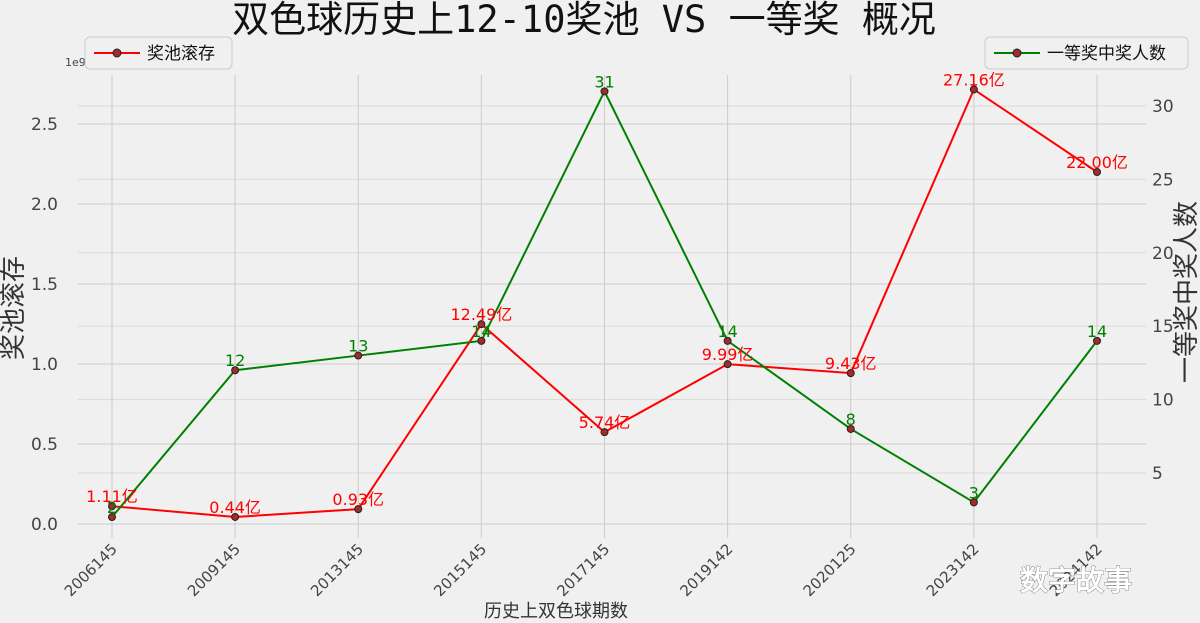 Image resolution: width=1200 pixels, height=623 pixels. What do you see at coordinates (44, 205) in the screenshot?
I see `y-left-tick-label: 2.0` at bounding box center [44, 205].